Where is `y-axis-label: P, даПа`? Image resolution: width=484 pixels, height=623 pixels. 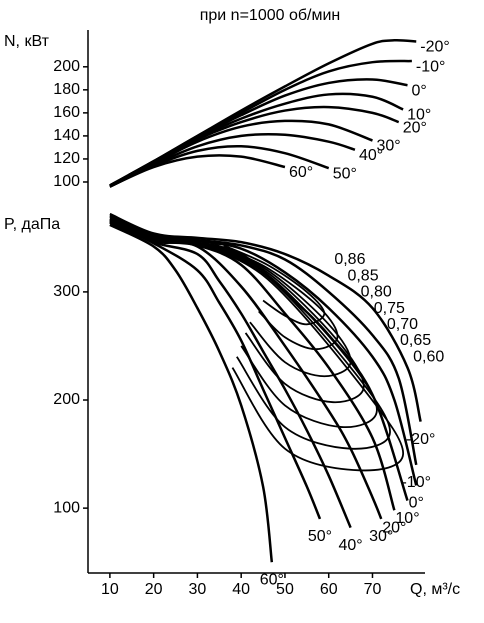 y-axis-label: P, даПа is located at coordinates (32, 224).